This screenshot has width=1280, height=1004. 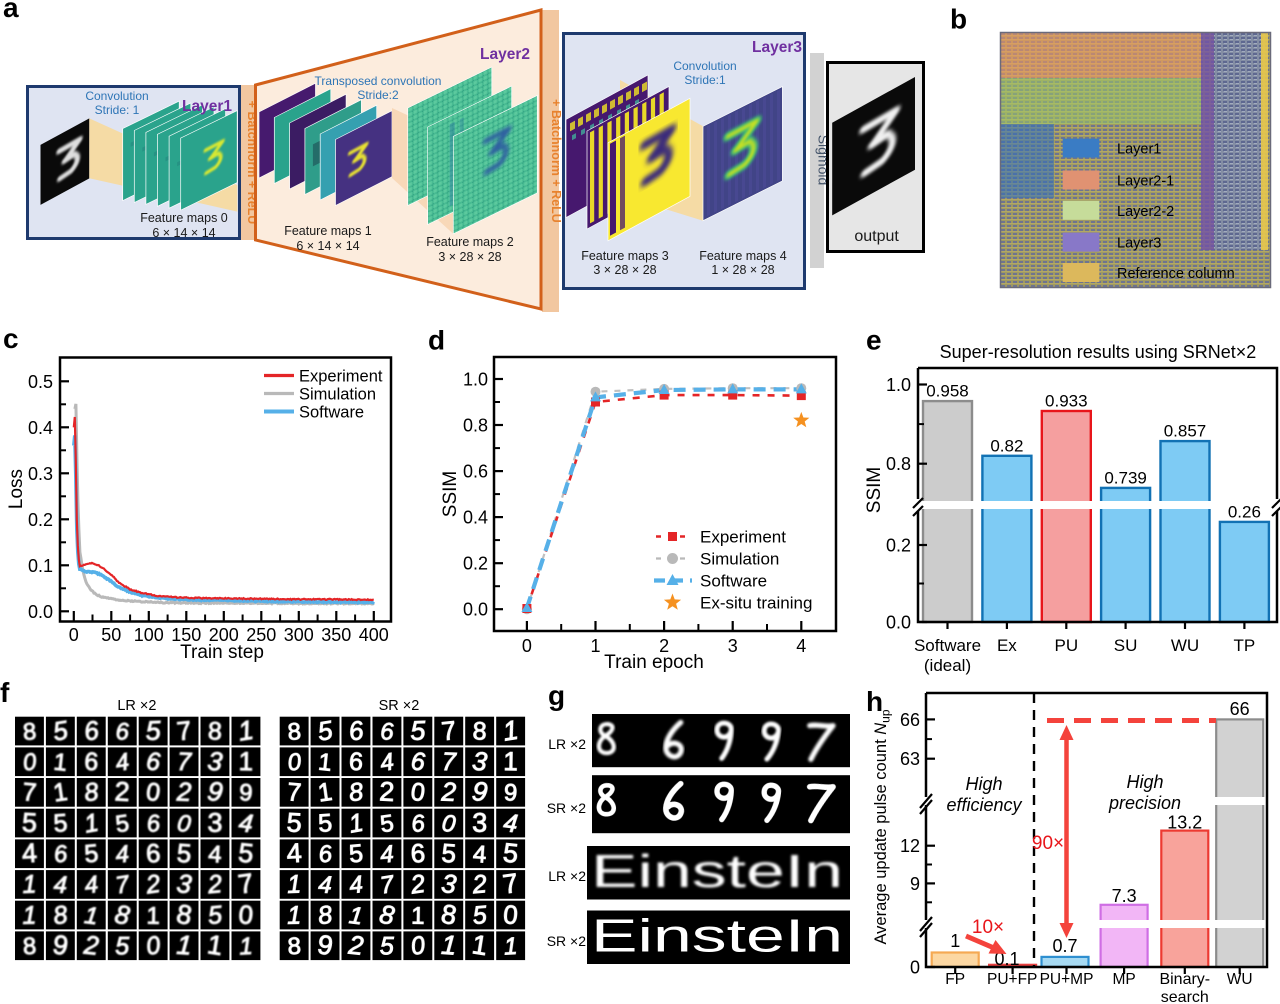 What do you see at coordinates (40, 520) in the screenshot?
I see `svg-text: 0.2` at bounding box center [40, 520].